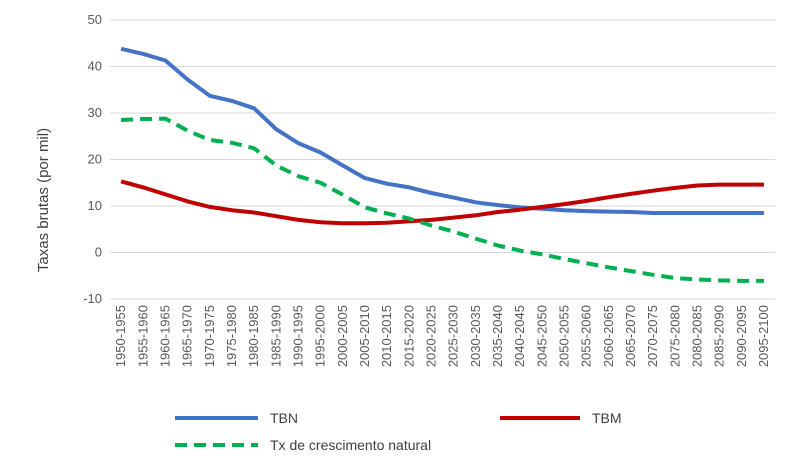 This screenshot has width=800, height=472. I want to click on x-tick-label: 2060-2065, so click(608, 336).